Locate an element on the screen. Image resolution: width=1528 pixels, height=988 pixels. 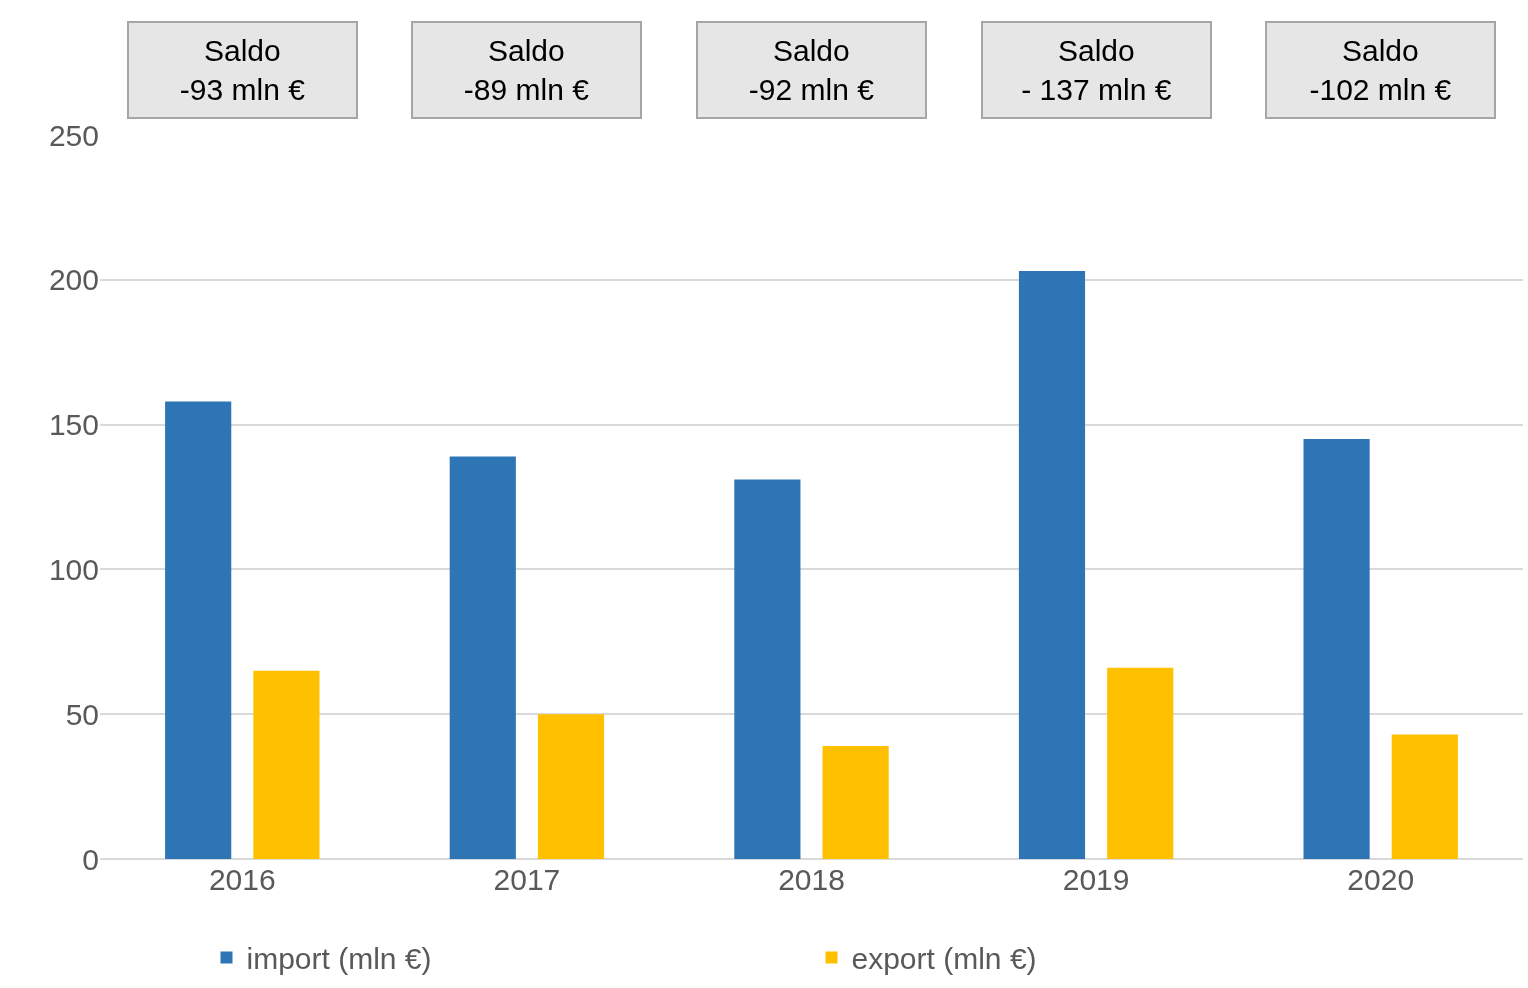
x-tick-label: 2018 is located at coordinates (811, 879).